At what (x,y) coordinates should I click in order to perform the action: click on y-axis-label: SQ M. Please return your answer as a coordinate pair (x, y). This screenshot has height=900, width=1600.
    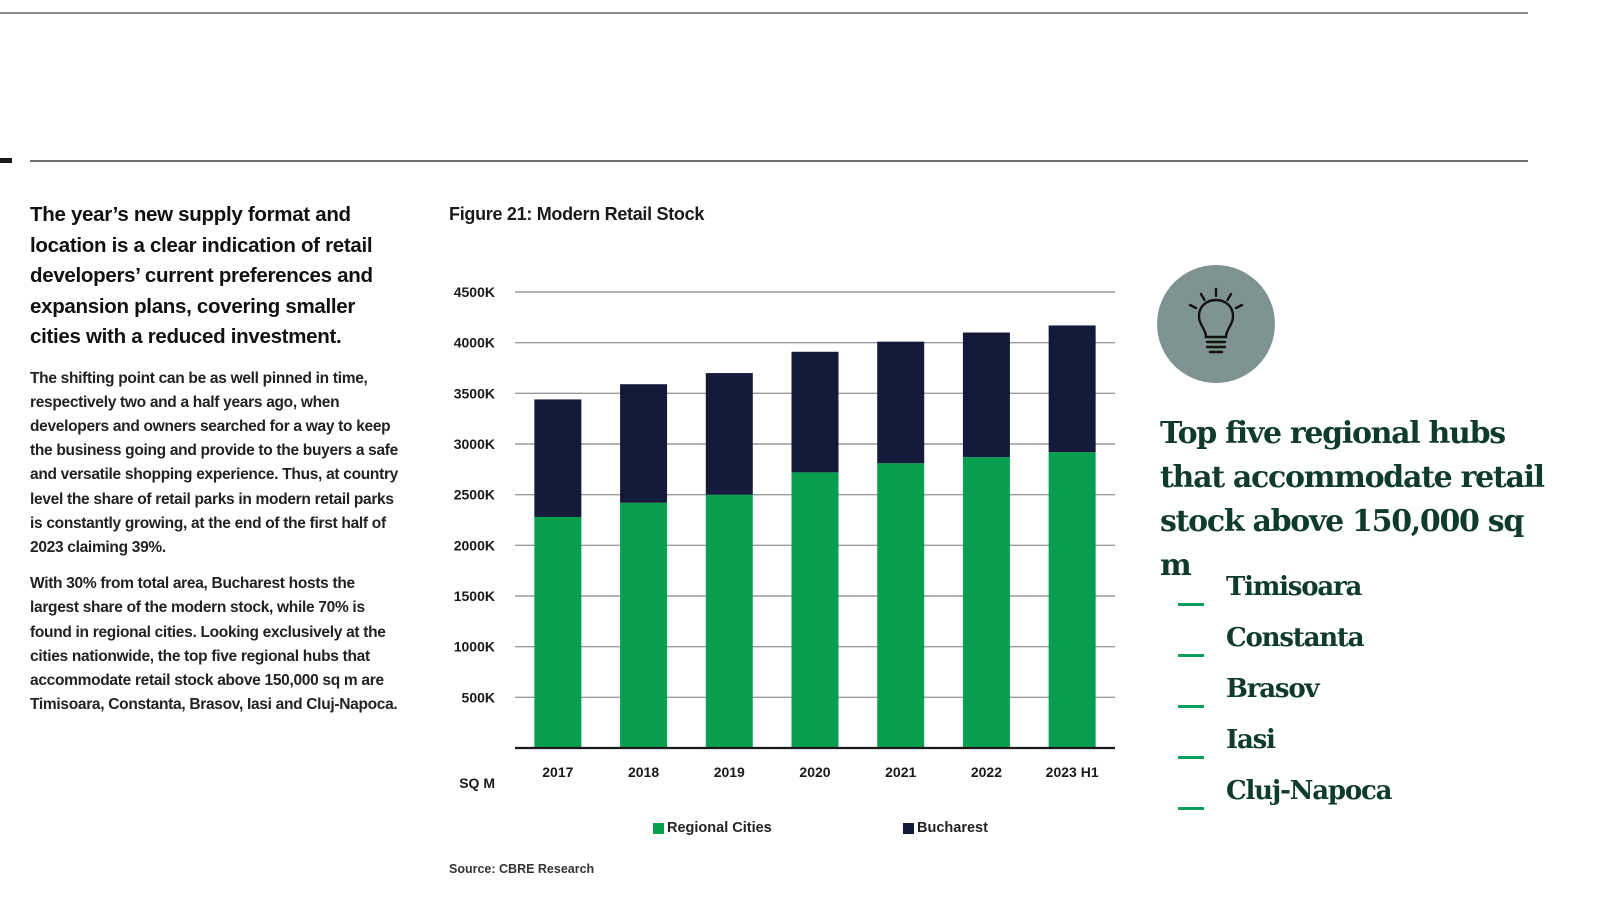
    Looking at the image, I should click on (477, 783).